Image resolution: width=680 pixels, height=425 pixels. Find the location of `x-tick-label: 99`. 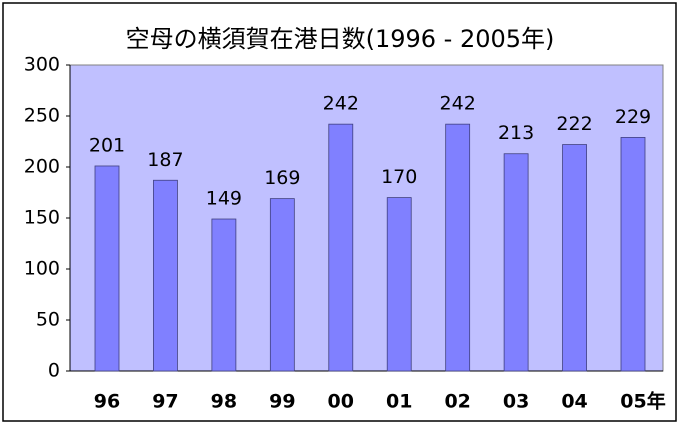

x-tick-label: 99 is located at coordinates (282, 402).